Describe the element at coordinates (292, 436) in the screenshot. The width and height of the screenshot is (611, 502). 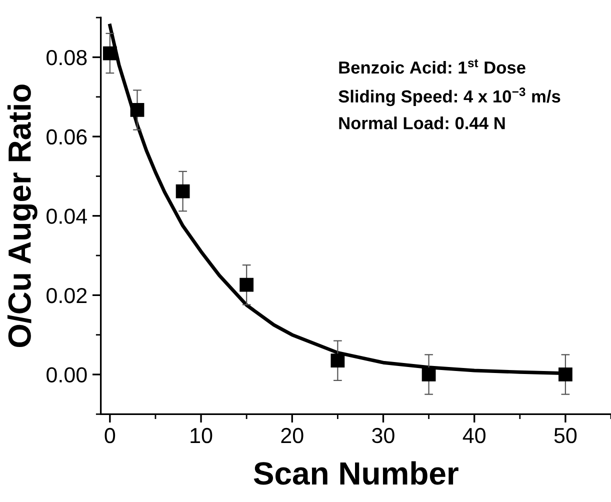
I see `x-tick-label: 20` at that location.